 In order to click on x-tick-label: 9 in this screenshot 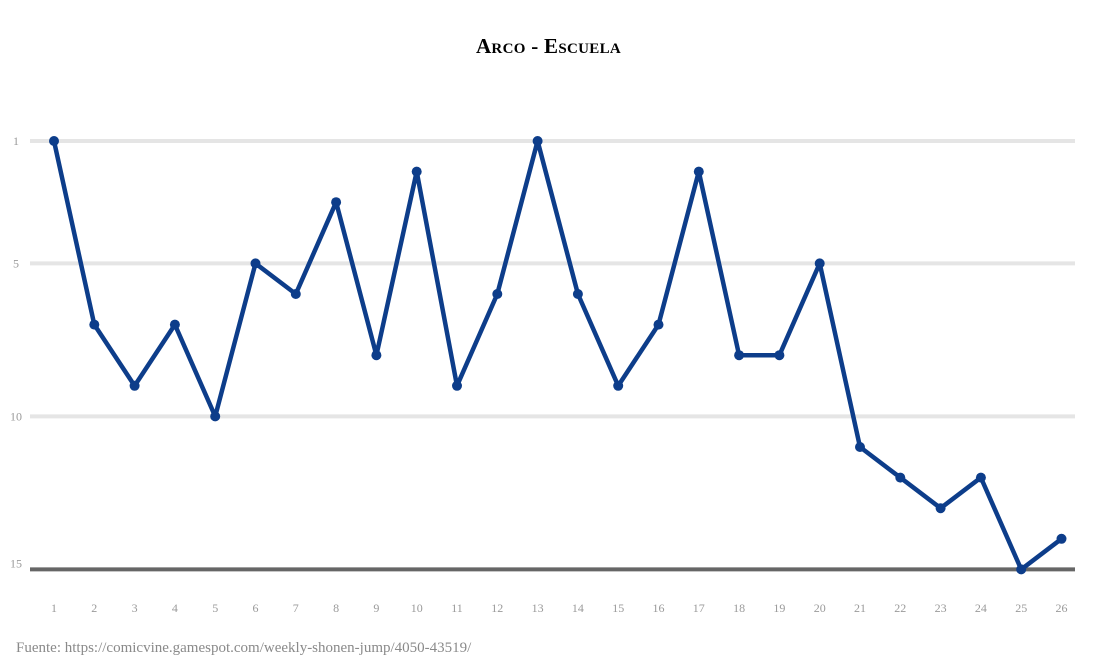, I will do `click(376, 608)`.